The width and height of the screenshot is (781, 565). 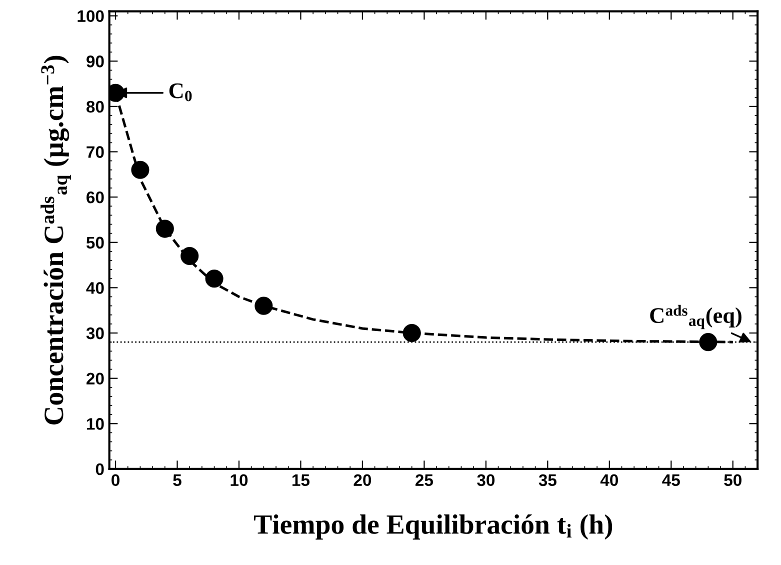 What do you see at coordinates (91, 16) in the screenshot?
I see `y-tick-label: 100` at bounding box center [91, 16].